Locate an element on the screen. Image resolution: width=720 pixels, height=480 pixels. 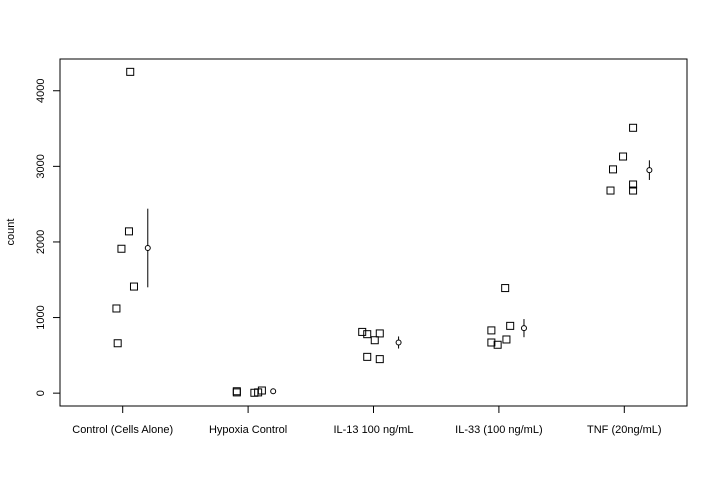
x-tick-label: Hypoxia Control is located at coordinates (248, 430).